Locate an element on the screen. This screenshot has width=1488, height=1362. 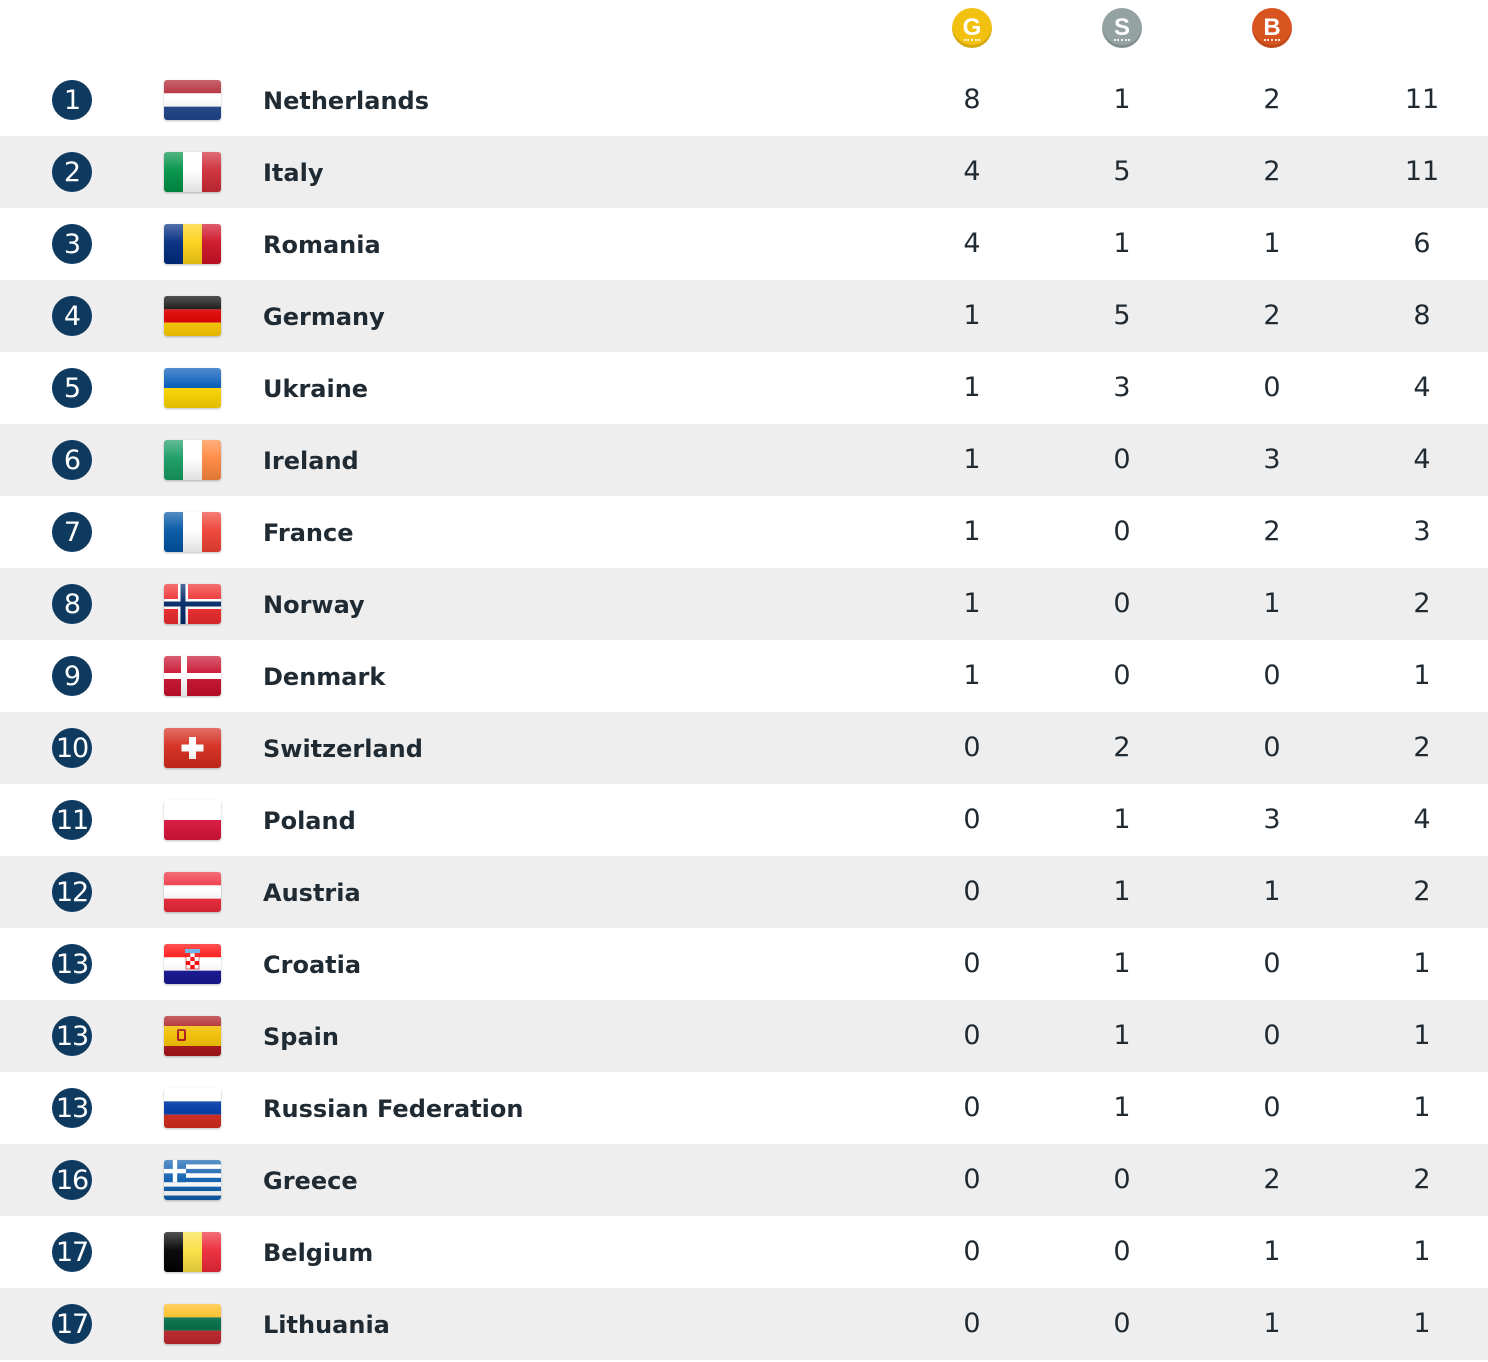
table-row: 16 Greece 0 0 2 2 is located at coordinates (744, 1180).